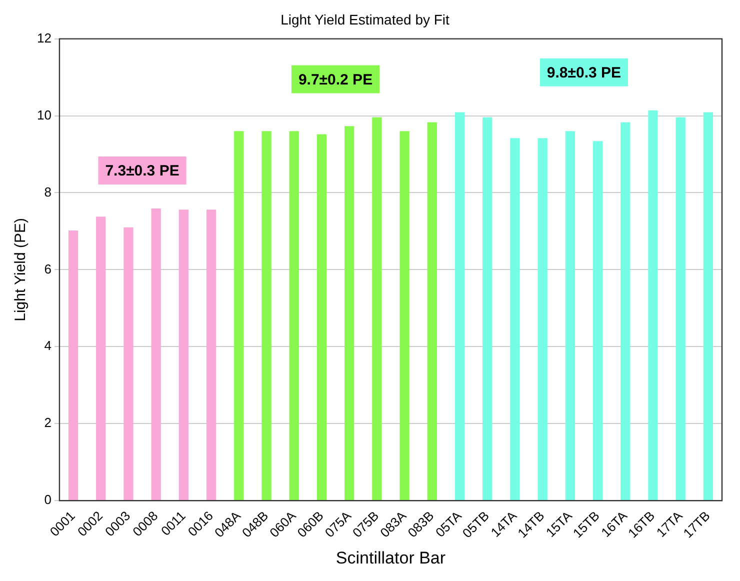  What do you see at coordinates (48, 192) in the screenshot?
I see `y-tick-label: 8` at bounding box center [48, 192].